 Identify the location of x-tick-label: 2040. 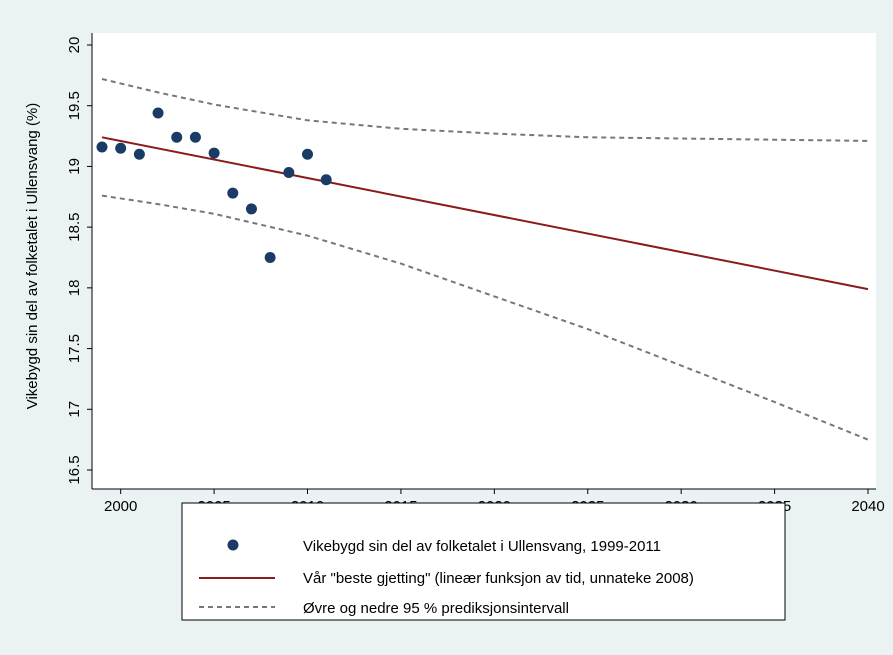
(867, 506).